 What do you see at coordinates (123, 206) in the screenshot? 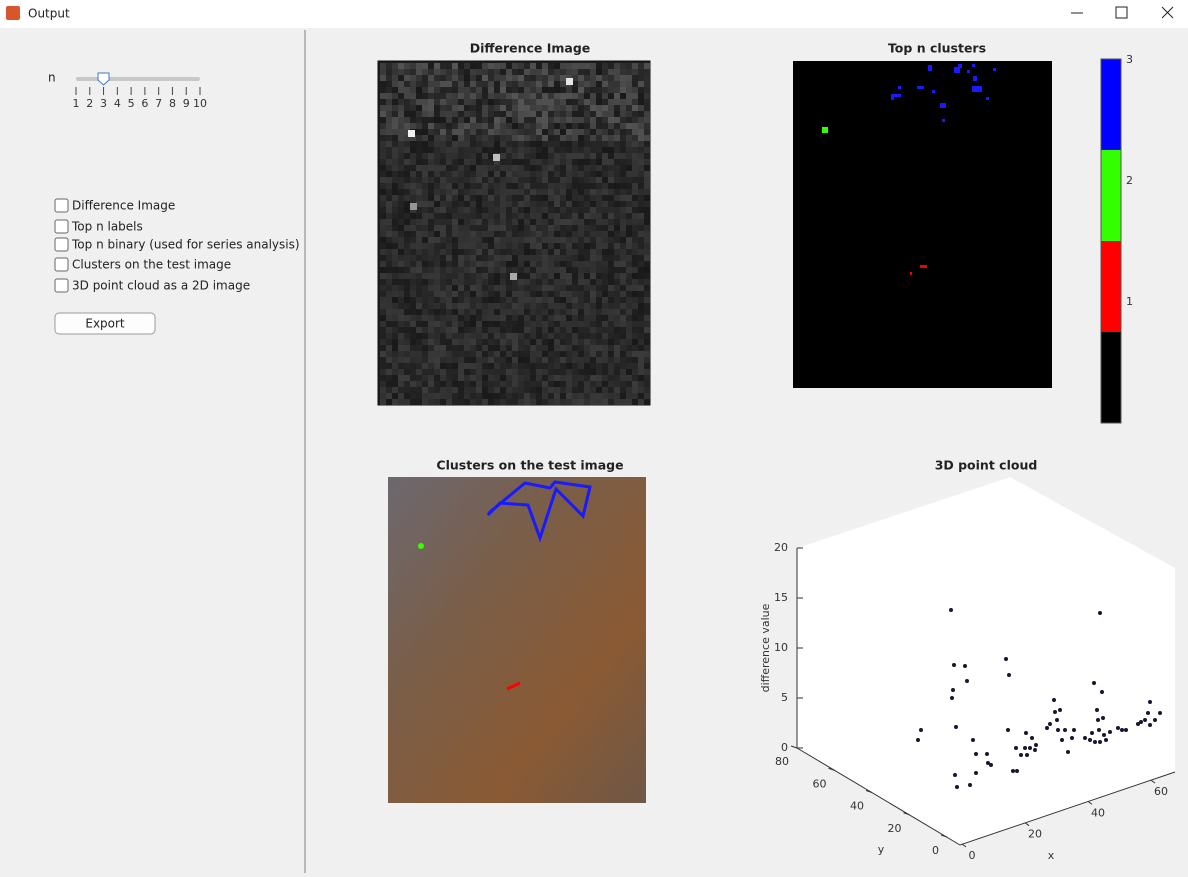
I see `checkbox-label: Difference Image` at bounding box center [123, 206].